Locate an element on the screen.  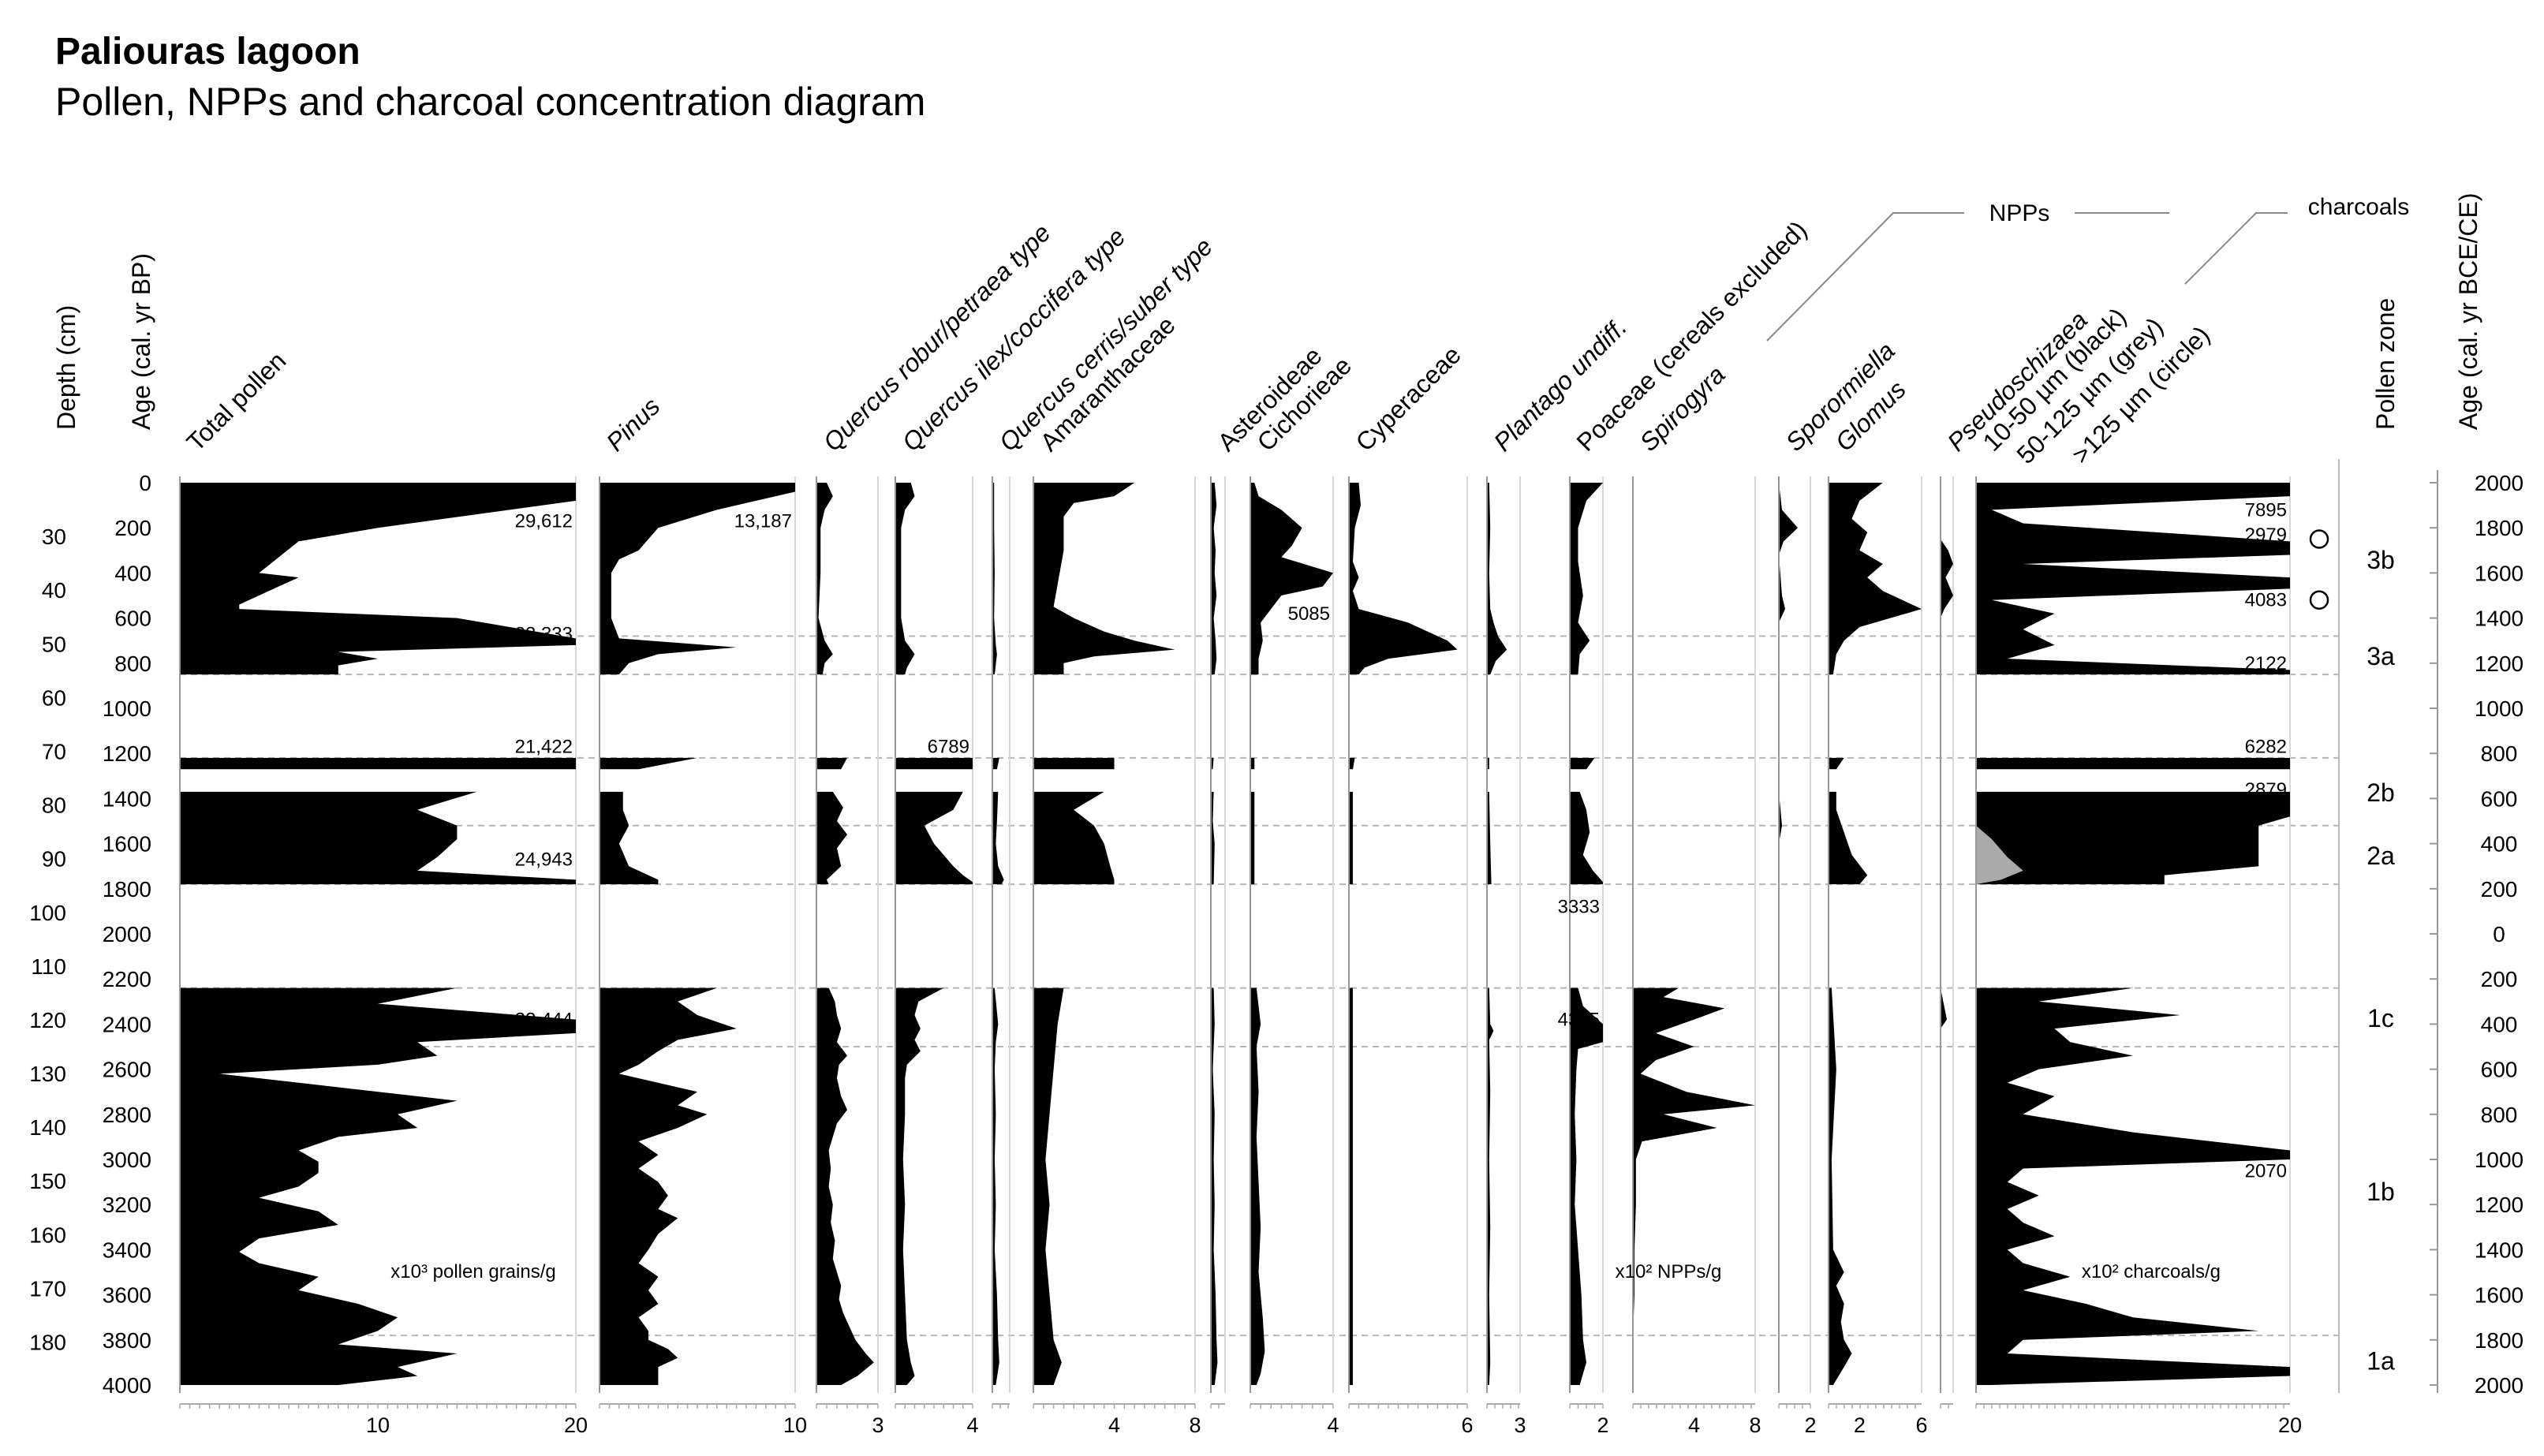
value-annotation: 4345 is located at coordinates (1579, 1020).